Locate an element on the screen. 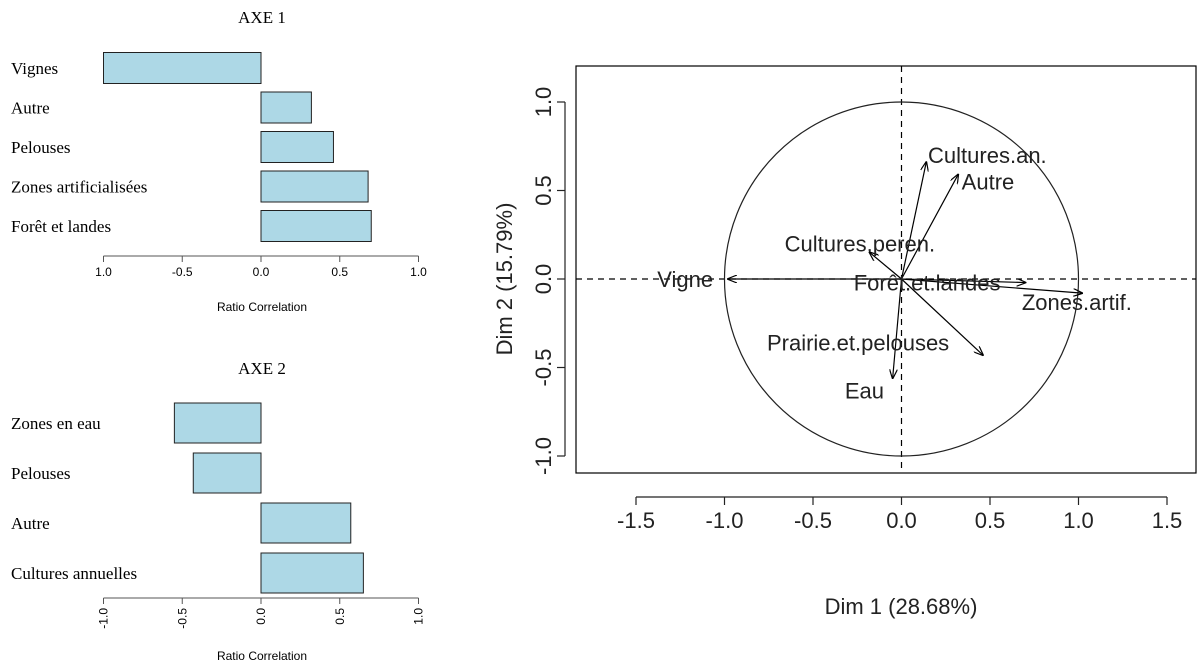 Image resolution: width=1198 pixels, height=664 pixels. bar-label-2: Pelouses is located at coordinates (41, 147).